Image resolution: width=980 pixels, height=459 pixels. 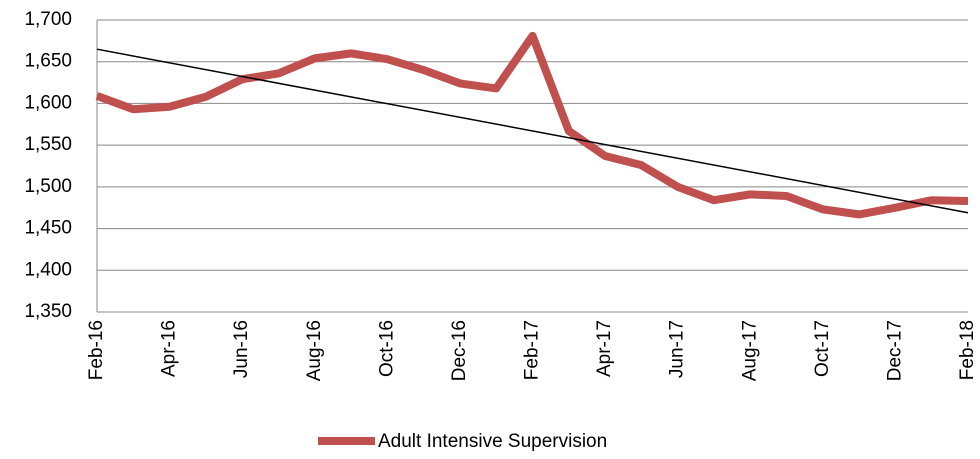 What do you see at coordinates (48, 102) in the screenshot?
I see `y-tick-label: 1,600` at bounding box center [48, 102].